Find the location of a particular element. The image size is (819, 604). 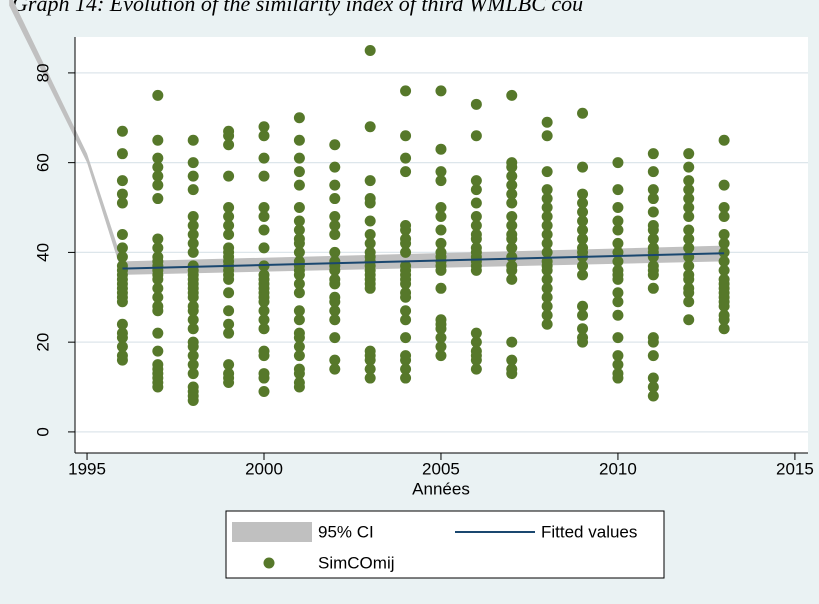

x-tick-label: 2000 is located at coordinates (264, 468).